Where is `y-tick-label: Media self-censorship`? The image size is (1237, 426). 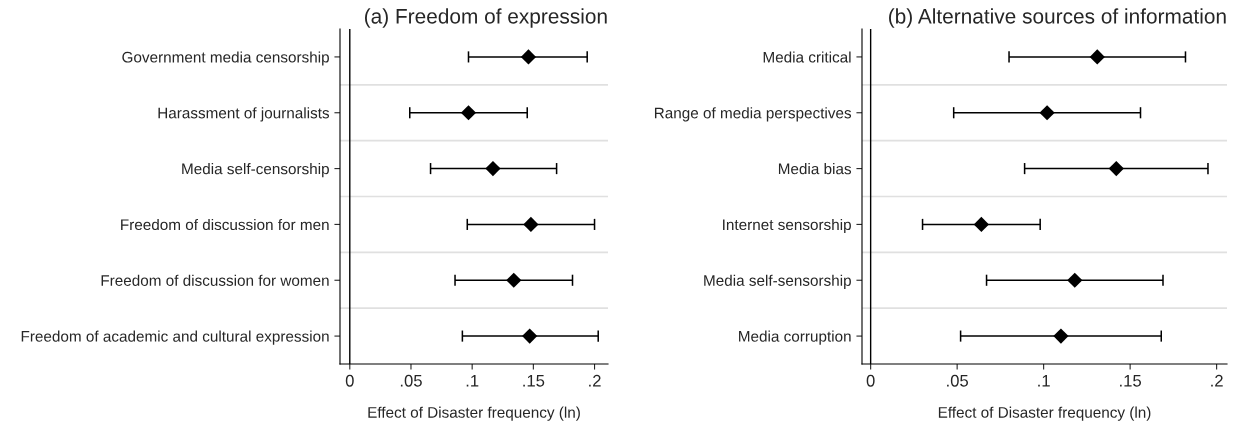 y-tick-label: Media self-censorship is located at coordinates (255, 170).